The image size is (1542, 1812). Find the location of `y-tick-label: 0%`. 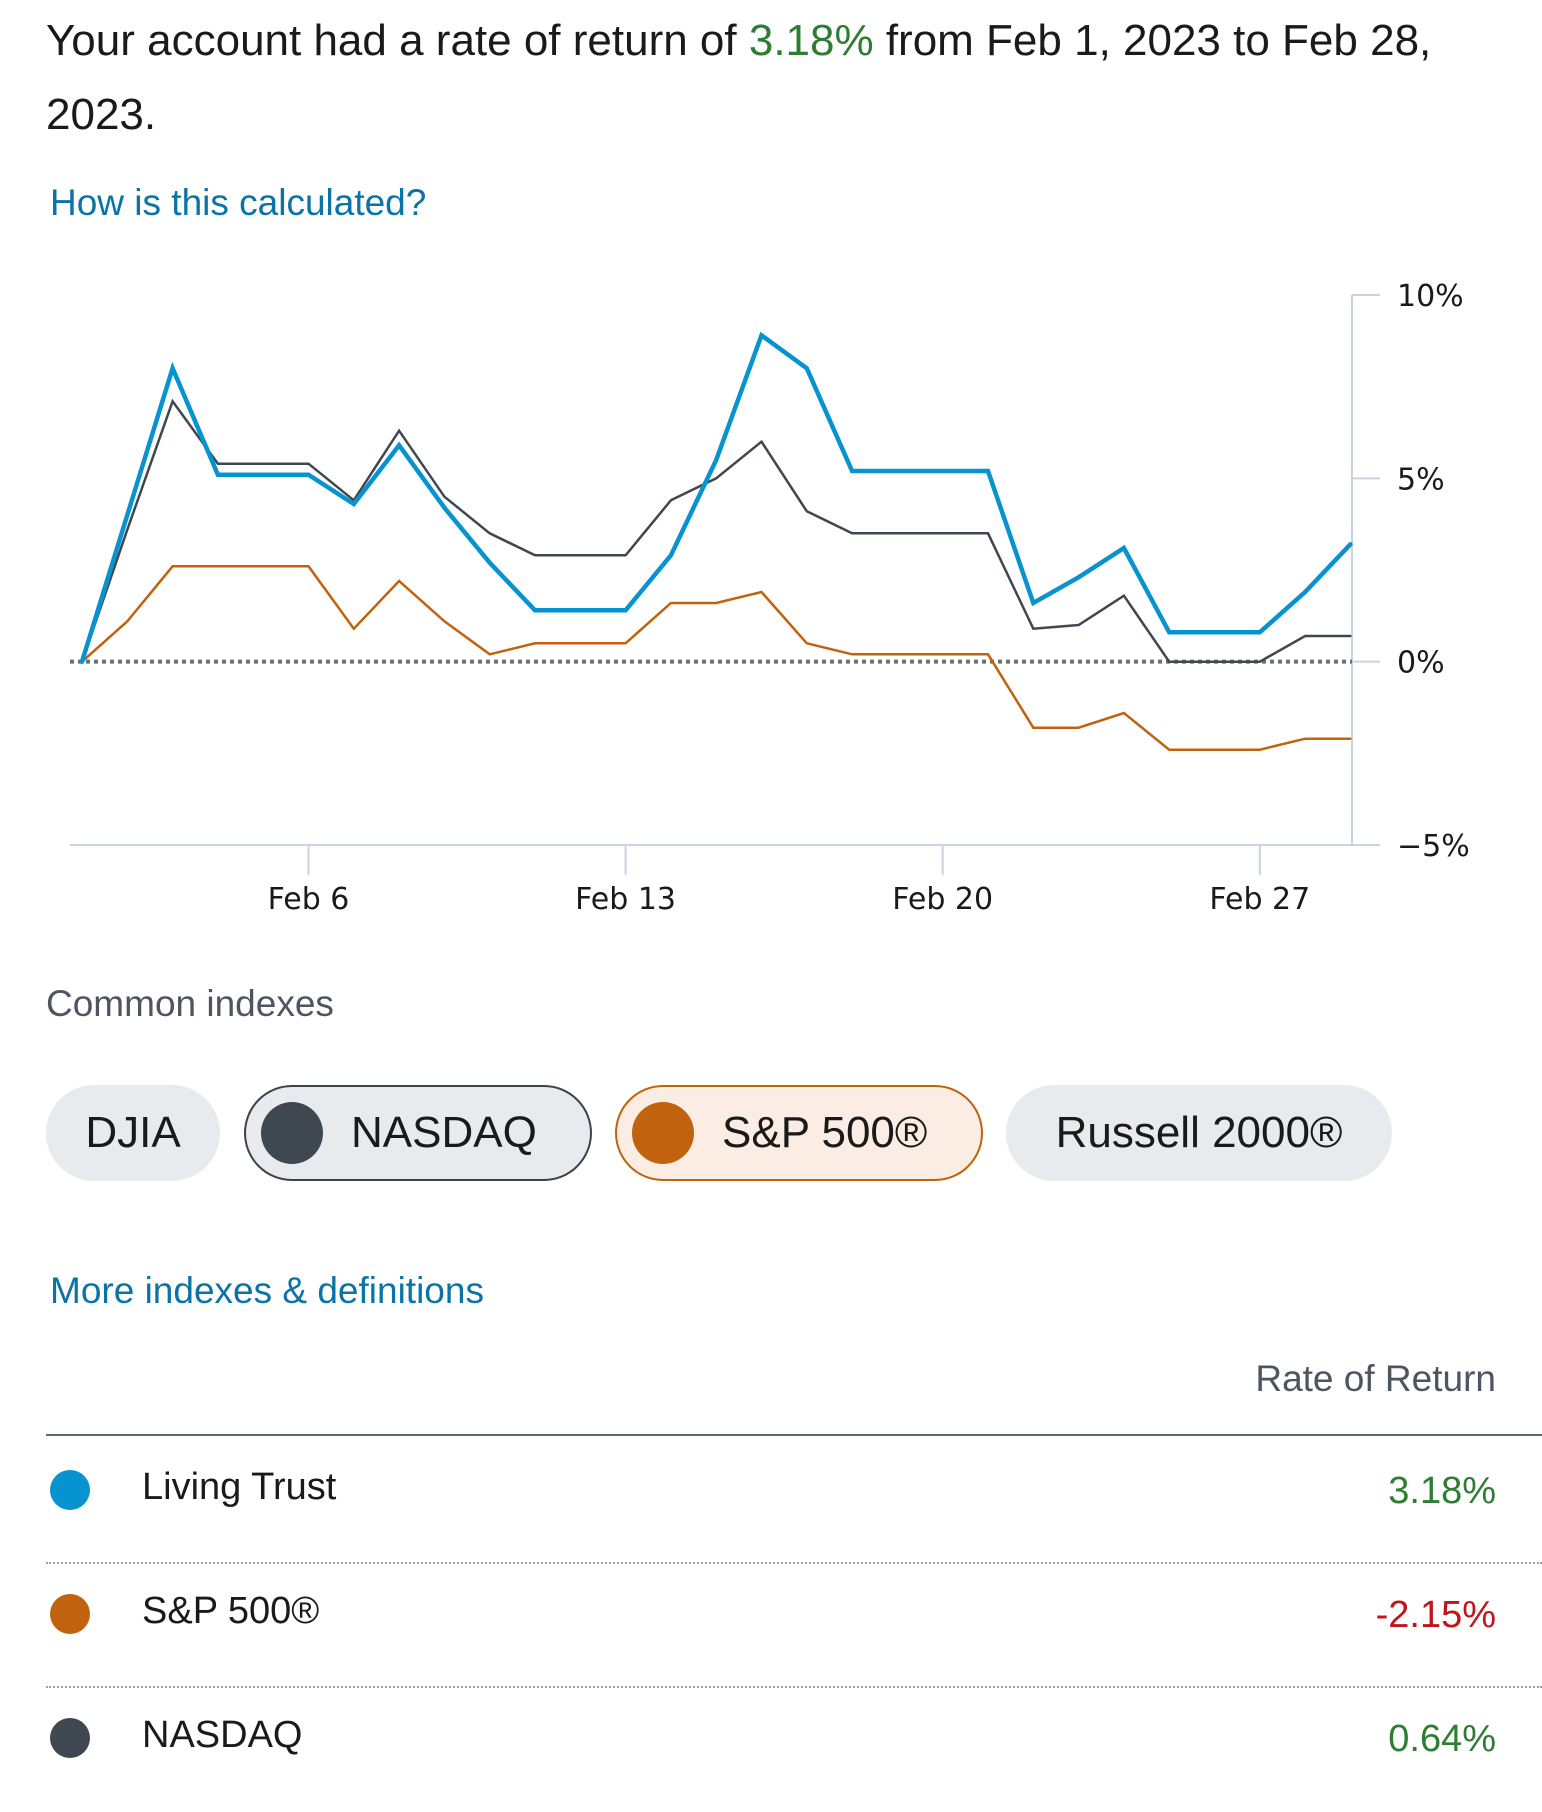

y-tick-label: 0% is located at coordinates (1421, 663).